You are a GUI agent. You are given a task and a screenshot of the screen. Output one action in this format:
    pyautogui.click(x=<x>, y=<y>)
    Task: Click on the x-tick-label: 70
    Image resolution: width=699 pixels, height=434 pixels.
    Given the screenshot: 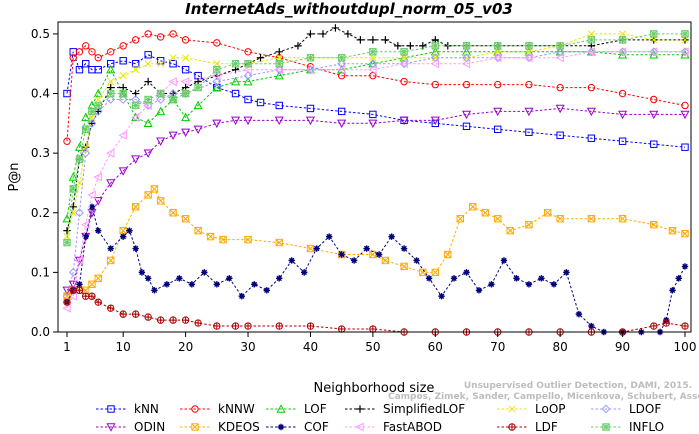 What is the action you would take?
    pyautogui.click(x=497, y=347)
    